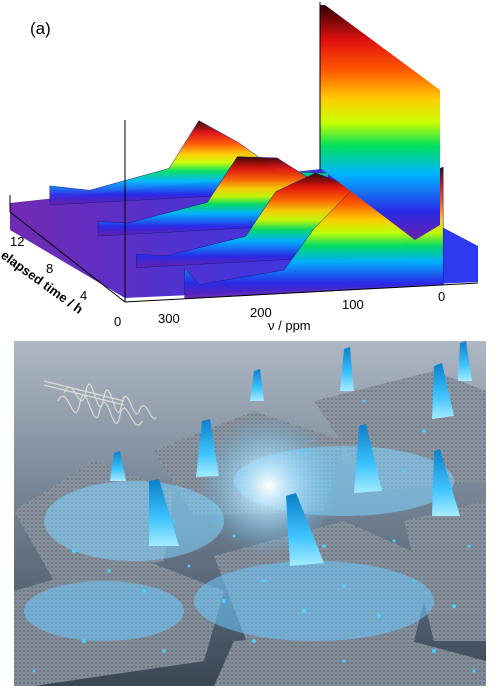  Describe the element at coordinates (441, 296) in the screenshot. I see `x-tick-0: 0` at that location.